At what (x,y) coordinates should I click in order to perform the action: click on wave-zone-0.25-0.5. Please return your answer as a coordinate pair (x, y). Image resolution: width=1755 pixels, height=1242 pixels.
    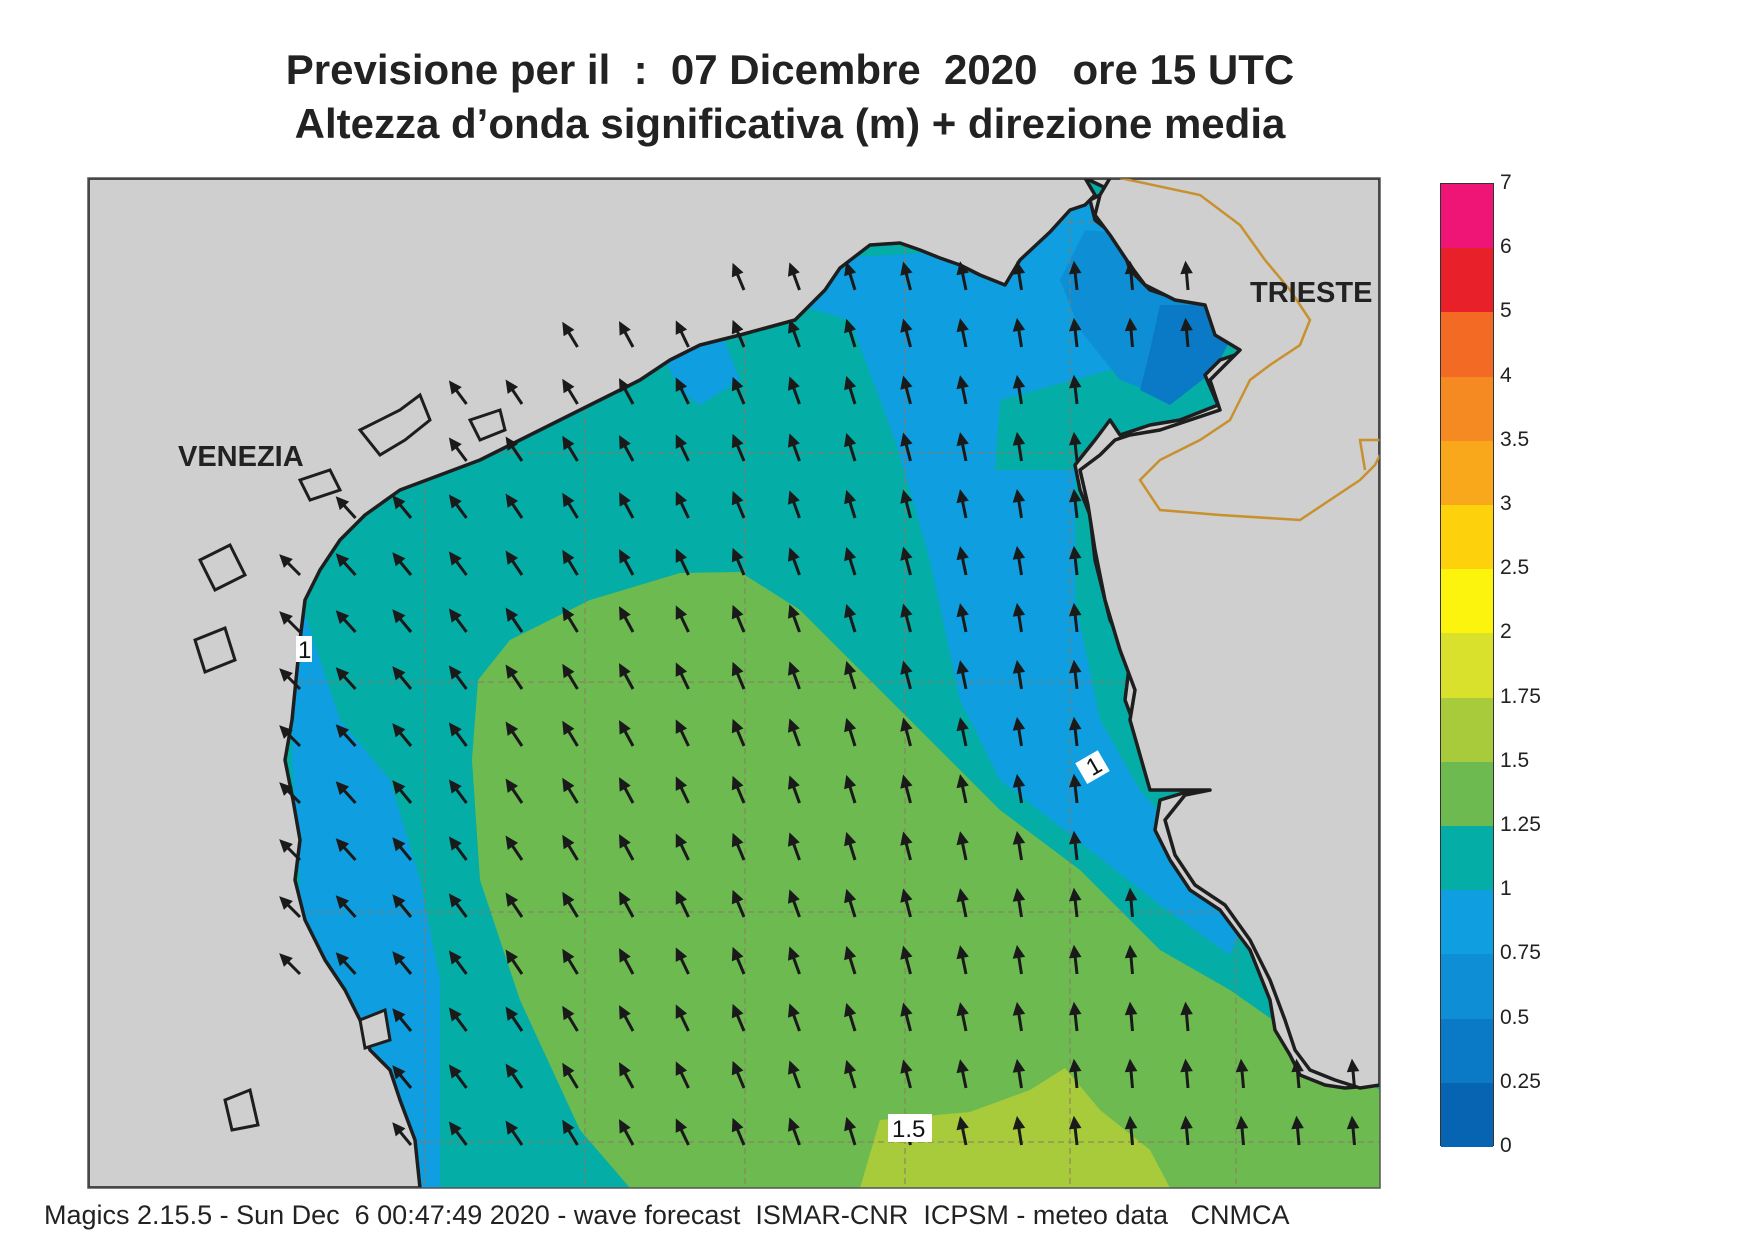
    Looking at the image, I should click on (1187, 355).